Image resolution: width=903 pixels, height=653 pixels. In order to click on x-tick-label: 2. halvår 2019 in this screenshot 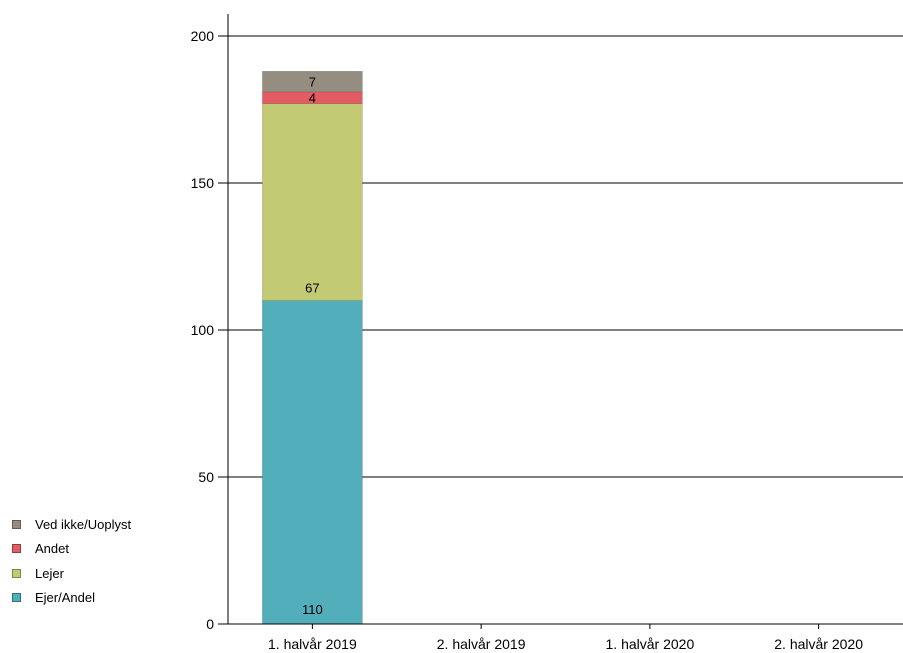, I will do `click(481, 644)`.